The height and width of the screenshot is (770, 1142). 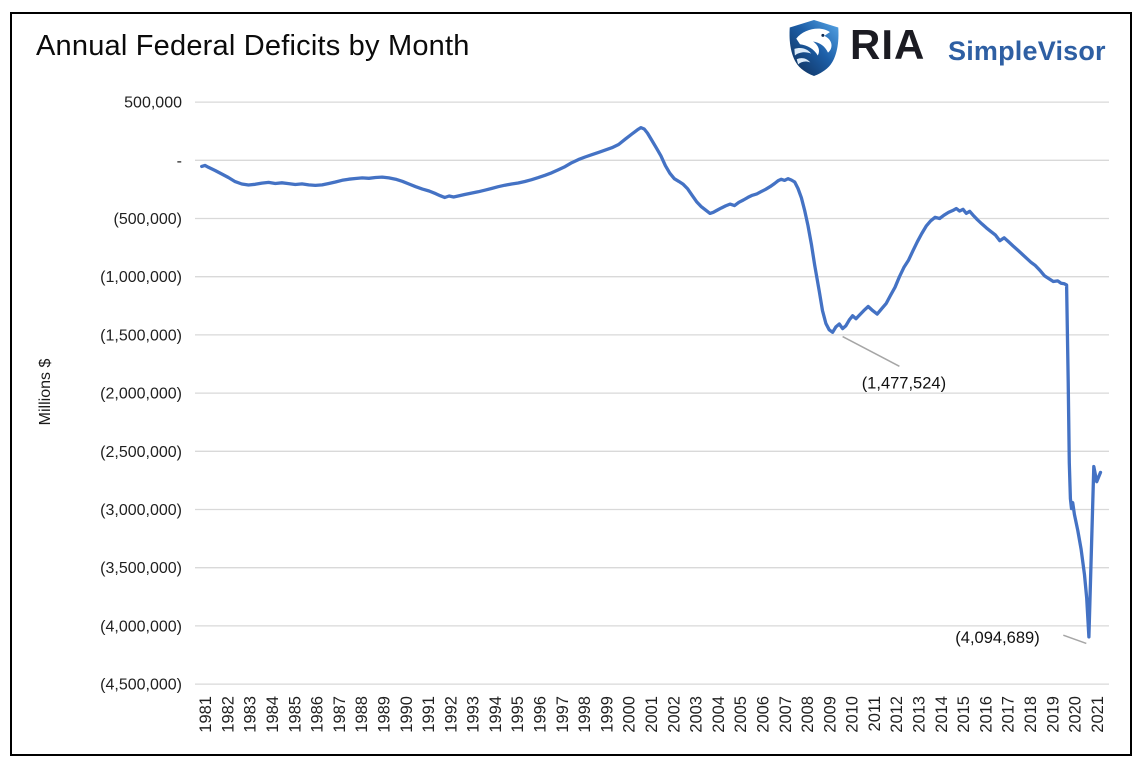 What do you see at coordinates (585, 714) in the screenshot?
I see `x-tick-label: 1998` at bounding box center [585, 714].